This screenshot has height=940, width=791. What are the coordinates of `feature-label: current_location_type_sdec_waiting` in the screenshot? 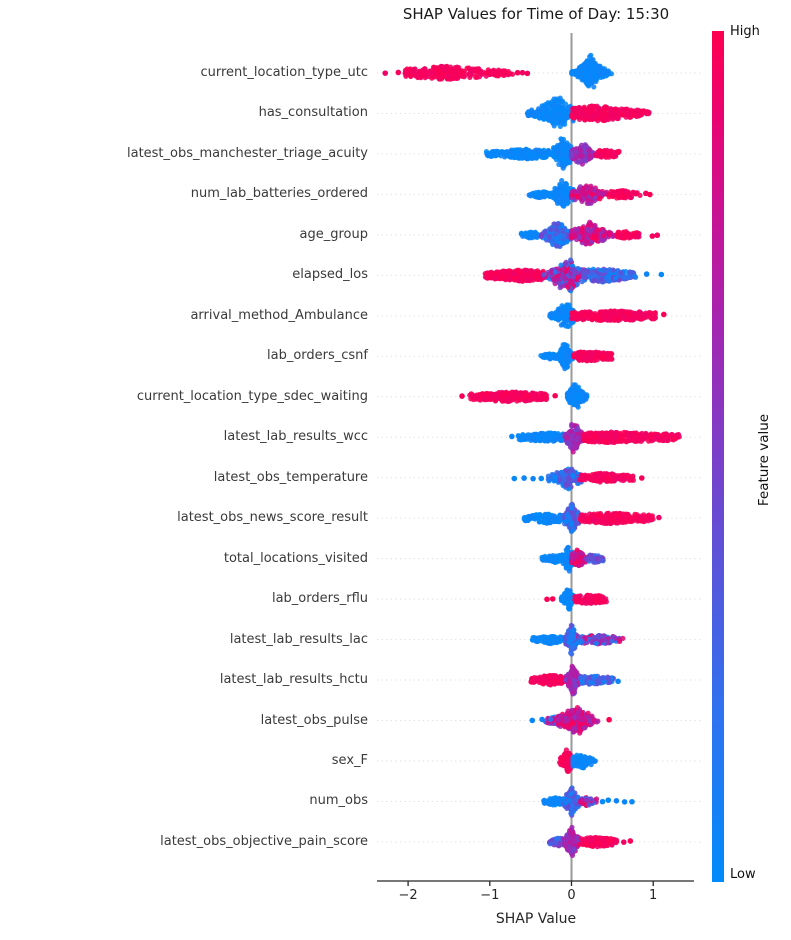 It's located at (252, 396).